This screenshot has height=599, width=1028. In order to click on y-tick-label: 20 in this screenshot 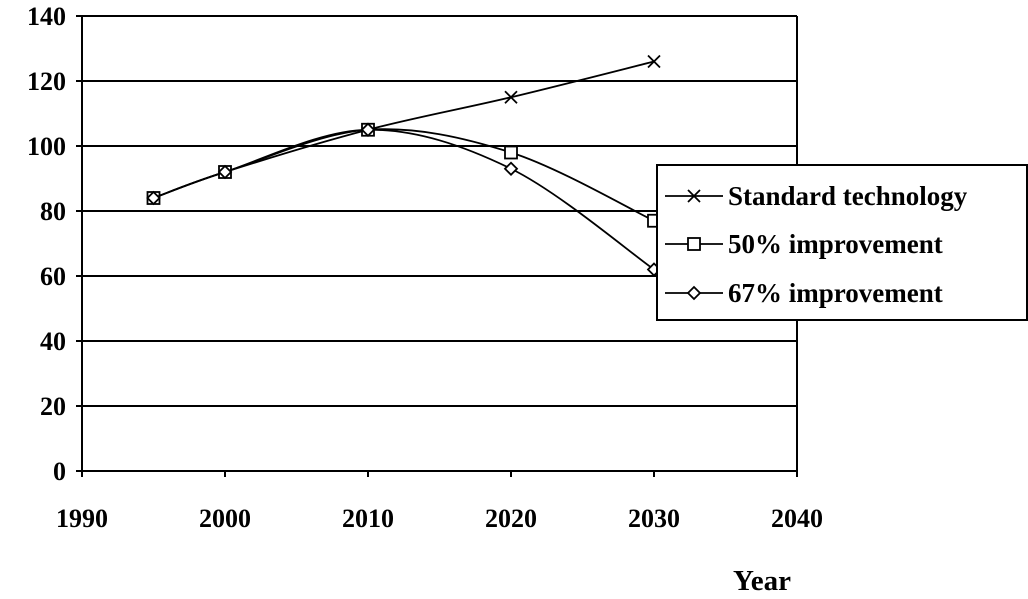, I will do `click(53, 406)`.